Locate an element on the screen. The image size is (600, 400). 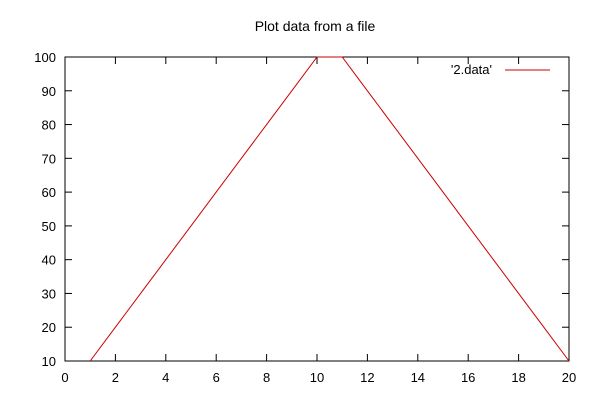
x-tick-label: 12 is located at coordinates (367, 377).